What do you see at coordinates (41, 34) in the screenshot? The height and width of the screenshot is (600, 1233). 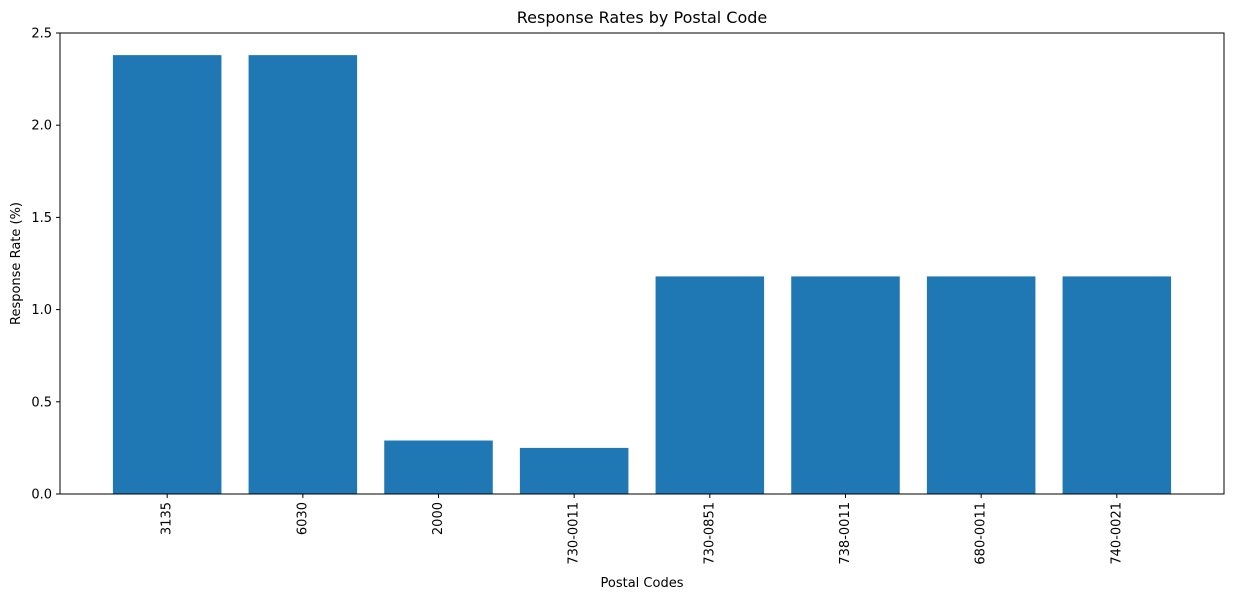 I see `y-tick-label: 2.5` at bounding box center [41, 34].